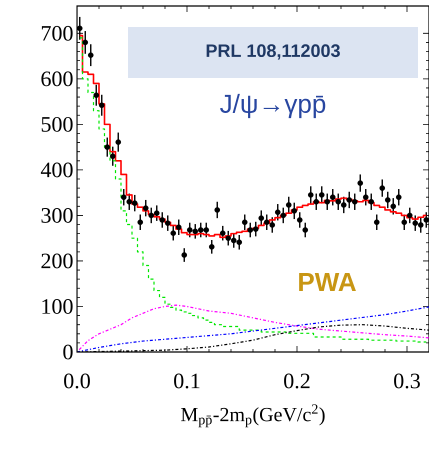 The height and width of the screenshot is (458, 429). What do you see at coordinates (327, 282) in the screenshot?
I see `annotation: PWA` at bounding box center [327, 282].